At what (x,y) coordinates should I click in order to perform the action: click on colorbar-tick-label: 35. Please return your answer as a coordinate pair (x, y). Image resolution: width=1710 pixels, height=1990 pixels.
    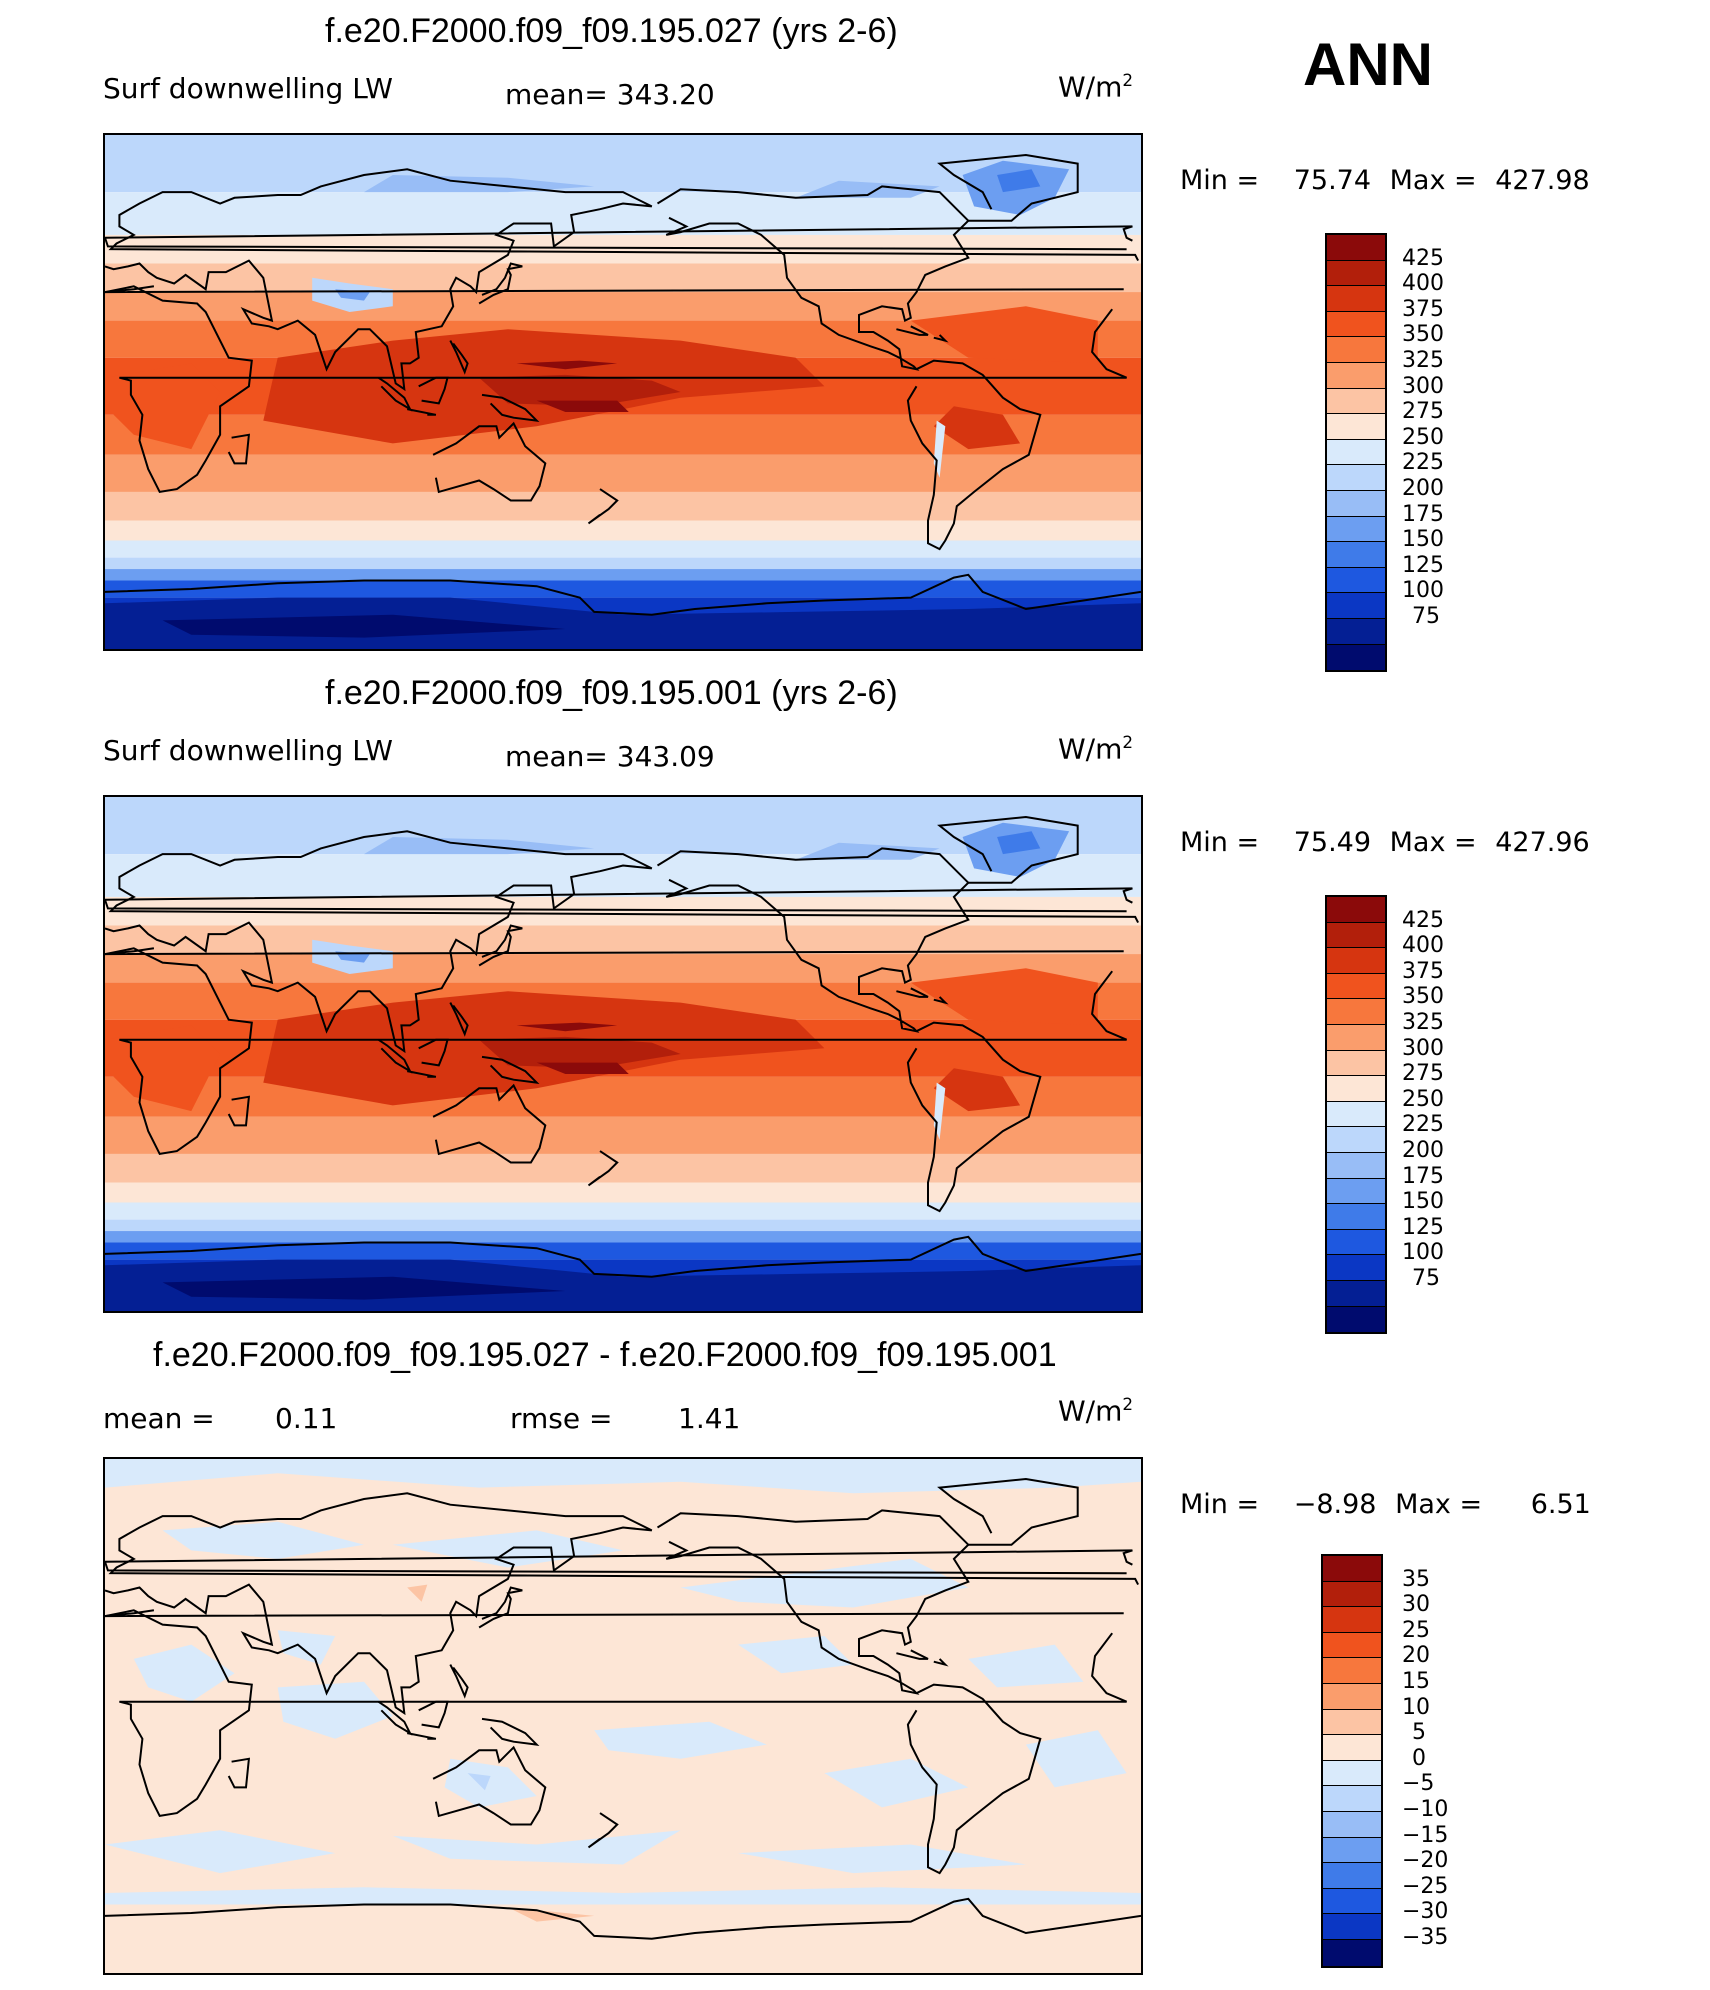
    Looking at the image, I should click on (1416, 1579).